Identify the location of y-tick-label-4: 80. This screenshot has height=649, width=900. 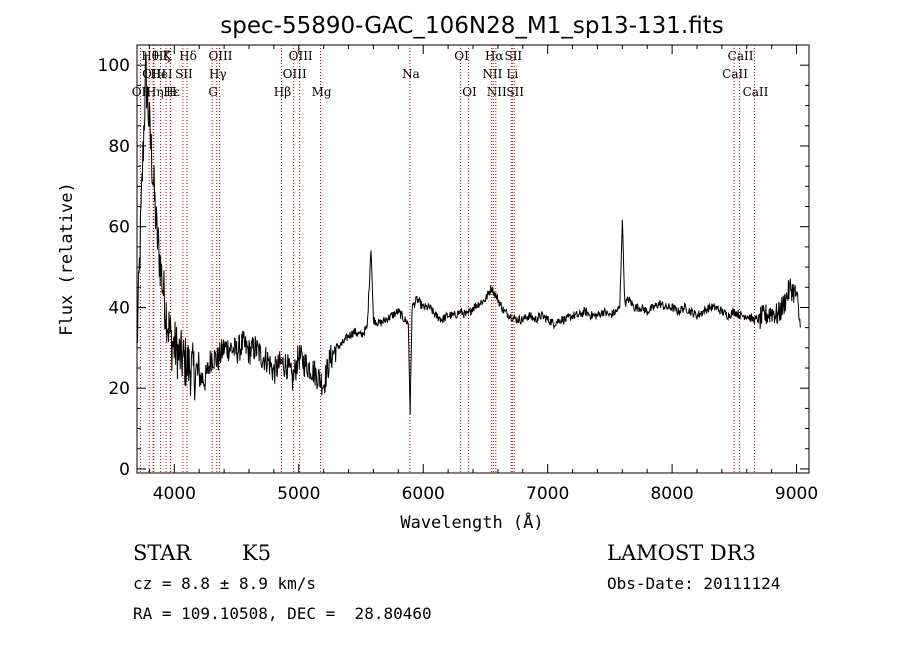
(119, 147).